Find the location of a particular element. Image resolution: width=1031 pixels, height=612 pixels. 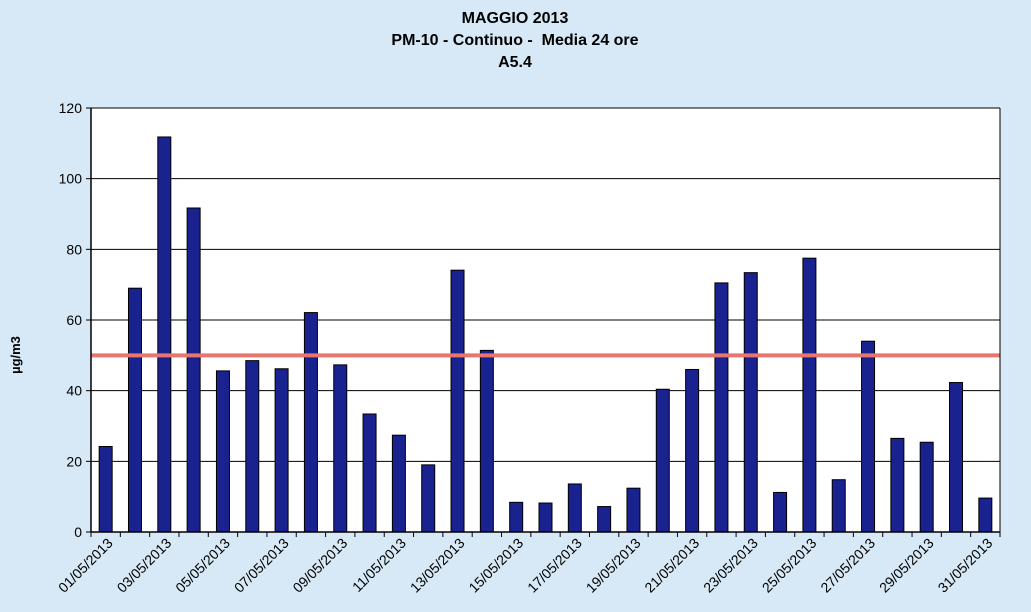

x-tick-label: 19/05/2013 is located at coordinates (613, 565).